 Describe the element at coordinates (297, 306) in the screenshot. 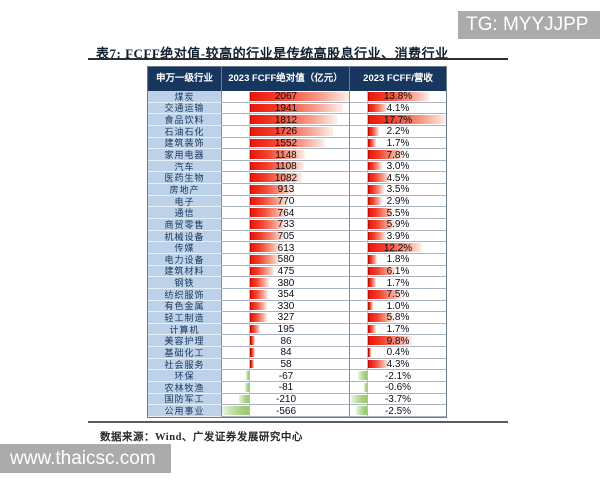

I see `table-row: 有色金属 330 1.0%` at that location.